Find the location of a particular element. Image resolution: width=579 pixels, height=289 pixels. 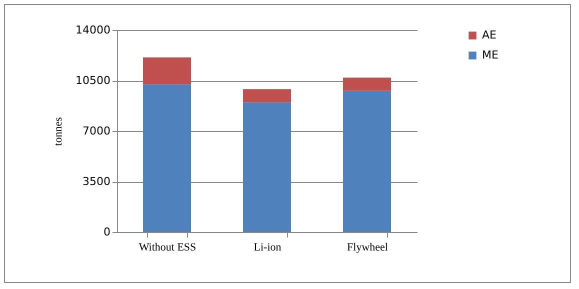

y-tick-label: 10500 is located at coordinates (93, 80).